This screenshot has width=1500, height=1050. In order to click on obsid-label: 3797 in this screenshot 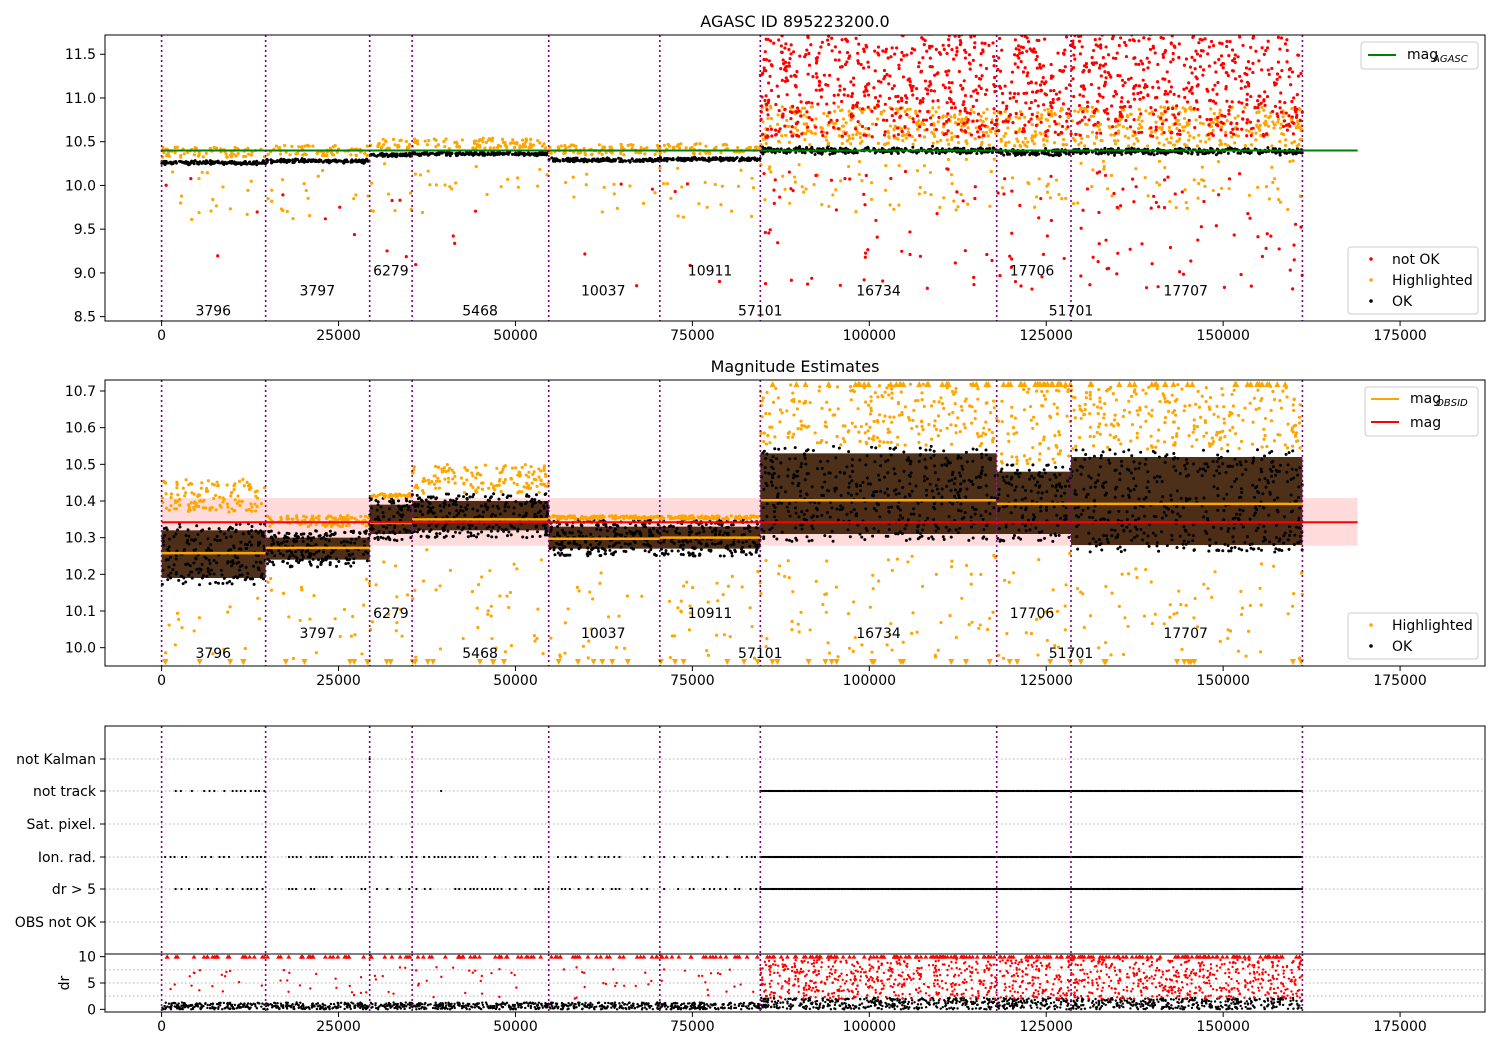, I will do `click(317, 291)`.